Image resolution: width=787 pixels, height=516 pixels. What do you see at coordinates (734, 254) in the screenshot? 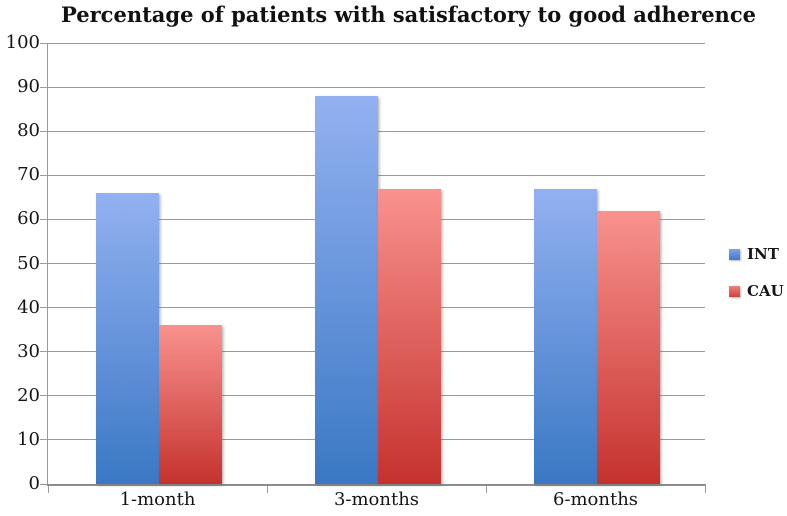
I see `legend-swatch-int` at bounding box center [734, 254].